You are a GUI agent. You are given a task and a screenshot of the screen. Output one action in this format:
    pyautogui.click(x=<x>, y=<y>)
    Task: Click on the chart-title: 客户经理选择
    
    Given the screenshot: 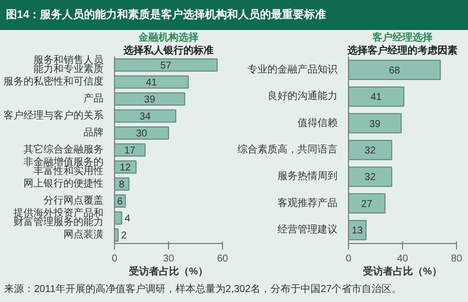 What is the action you would take?
    pyautogui.click(x=402, y=38)
    